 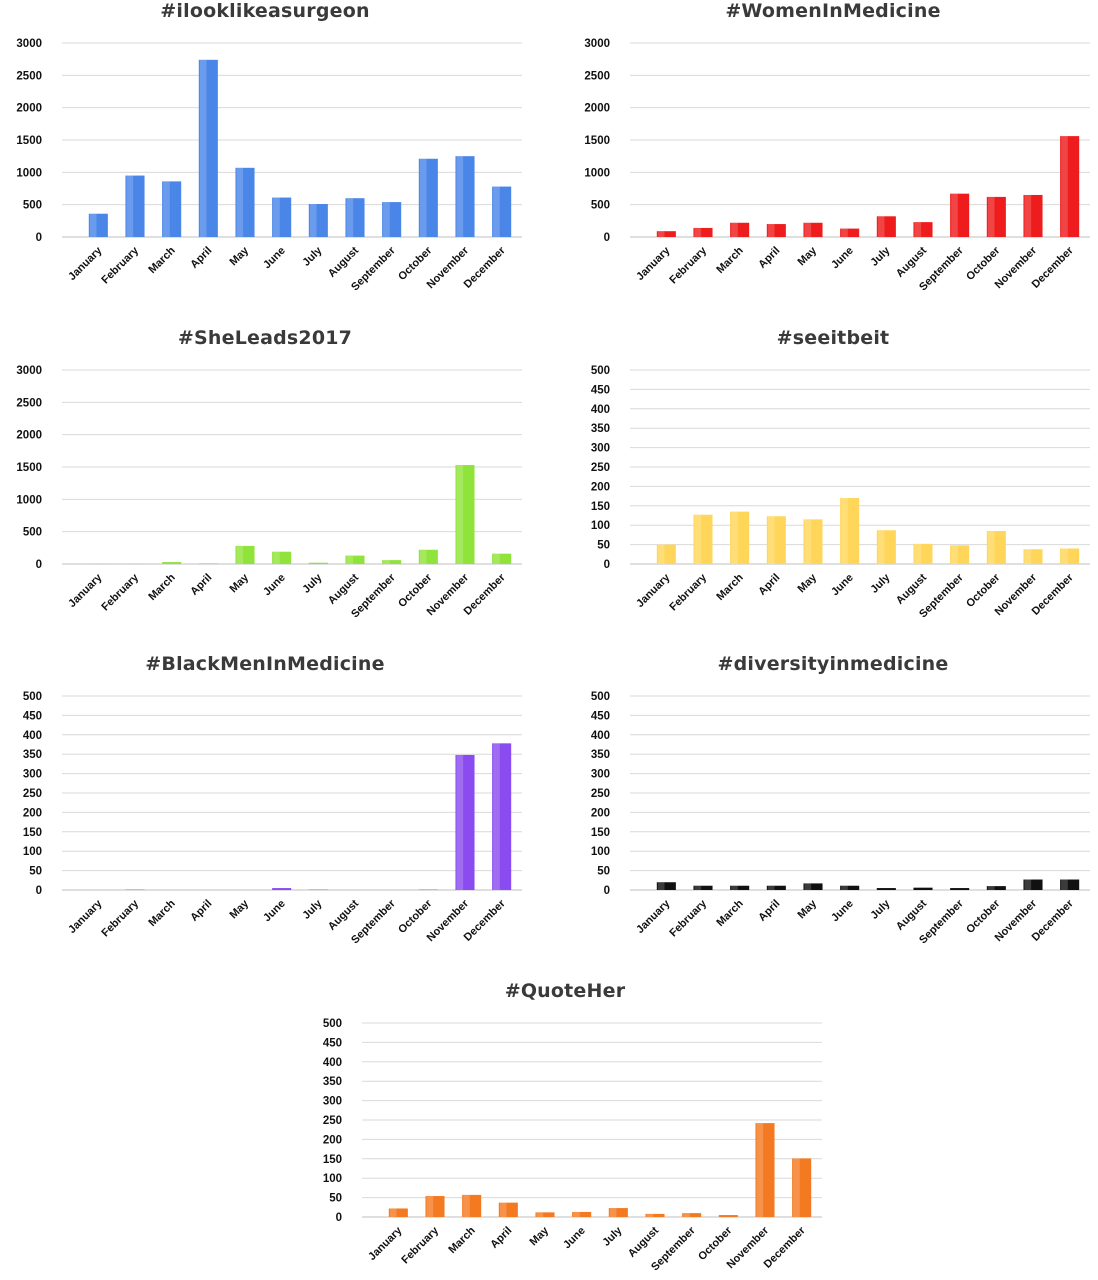 I want to click on y-tick-label: 2500, so click(x=597, y=76).